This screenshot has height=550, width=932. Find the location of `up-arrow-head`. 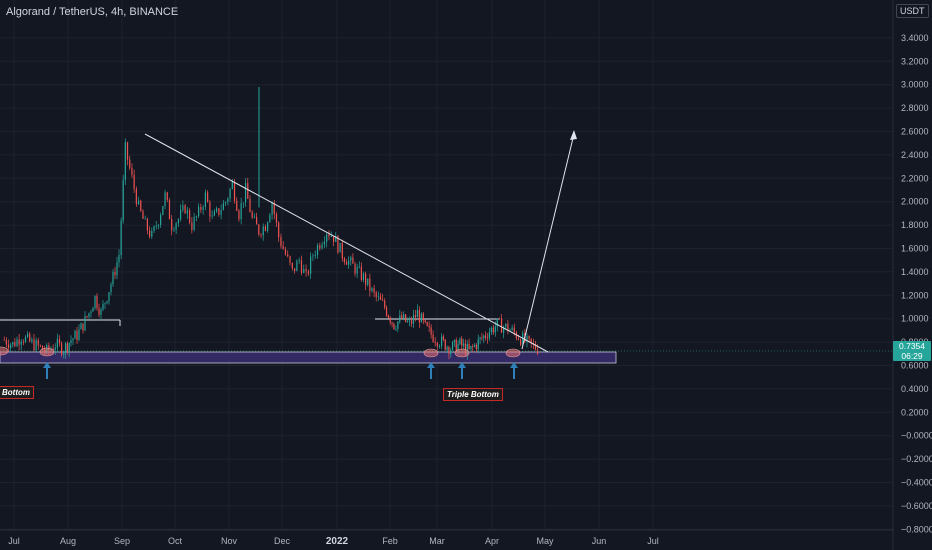

up-arrow-head is located at coordinates (462, 365).